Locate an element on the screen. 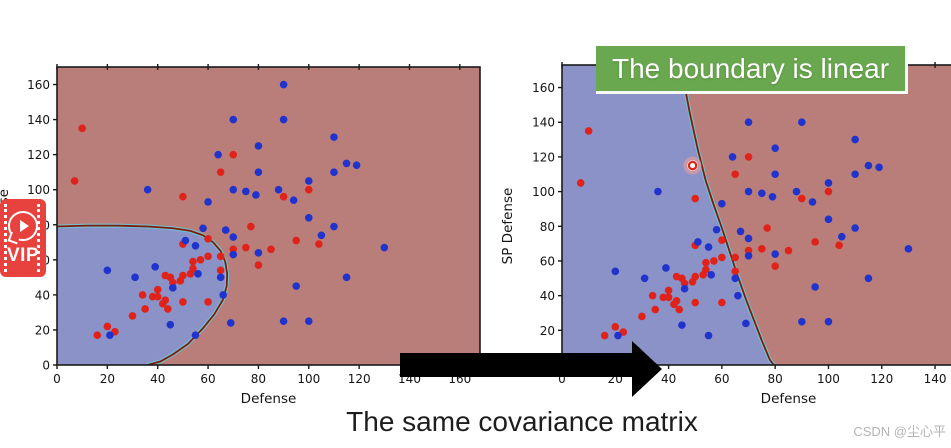  series-red-class is located at coordinates (709, 233).